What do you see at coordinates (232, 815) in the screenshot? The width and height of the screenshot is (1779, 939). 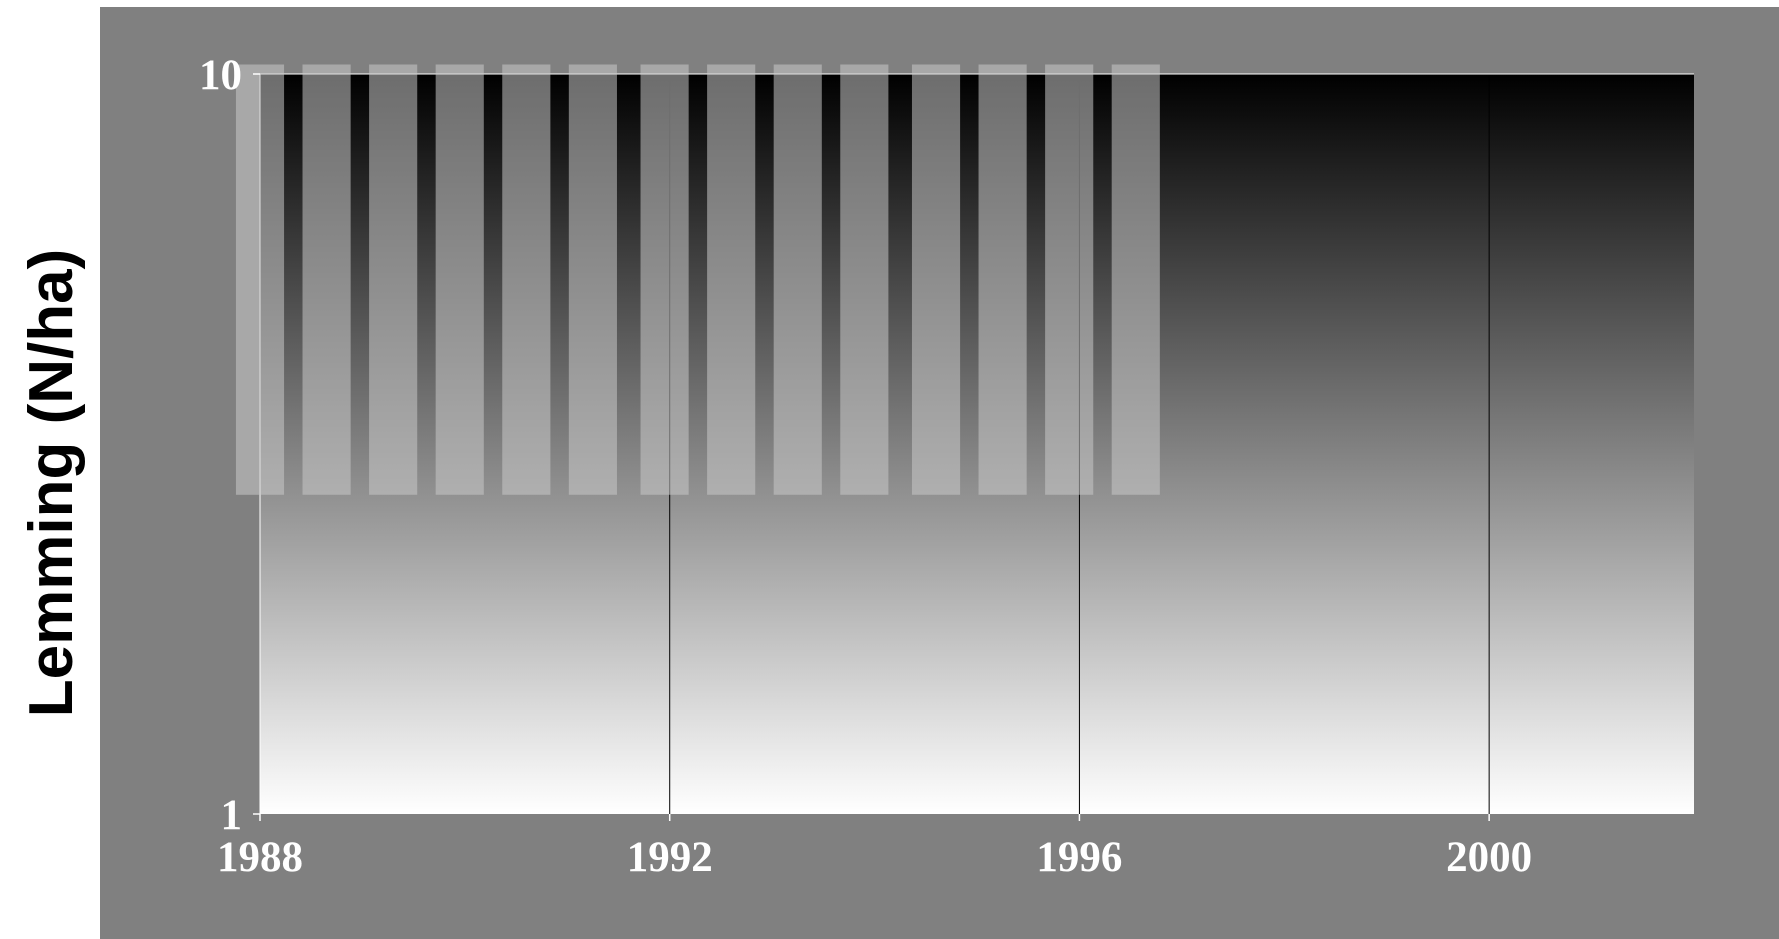 I see `y-tick-label: 1` at bounding box center [232, 815].